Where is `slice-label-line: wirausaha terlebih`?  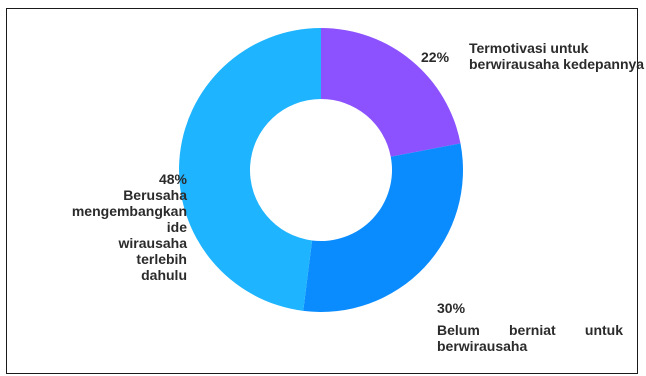 slice-label-line: wirausaha terlebih is located at coordinates (152, 251).